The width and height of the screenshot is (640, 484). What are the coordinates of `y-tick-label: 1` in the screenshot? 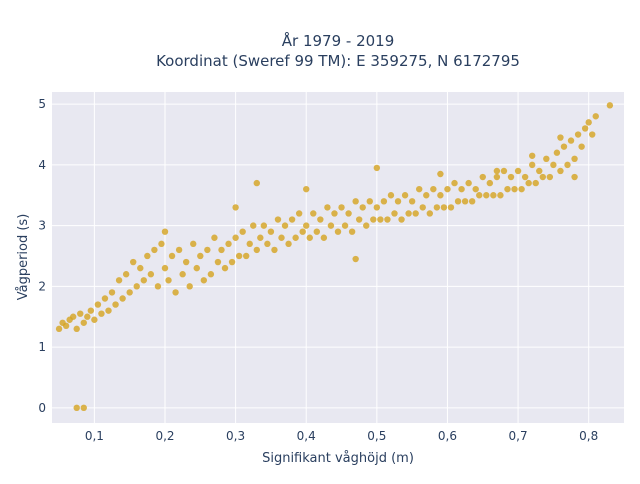 It's located at (42, 347).